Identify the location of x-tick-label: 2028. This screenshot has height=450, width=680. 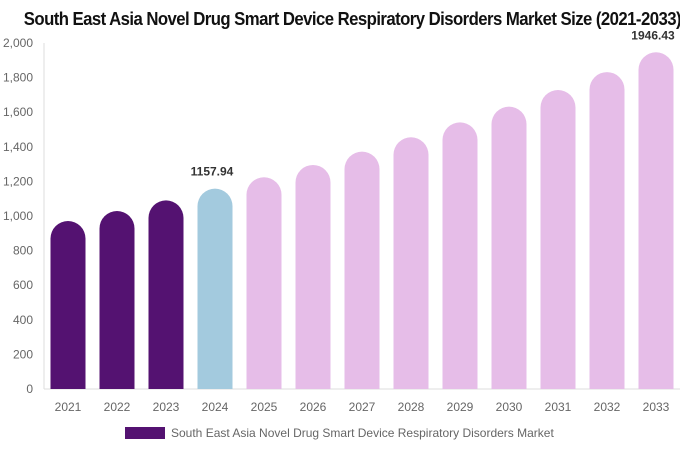
(411, 407).